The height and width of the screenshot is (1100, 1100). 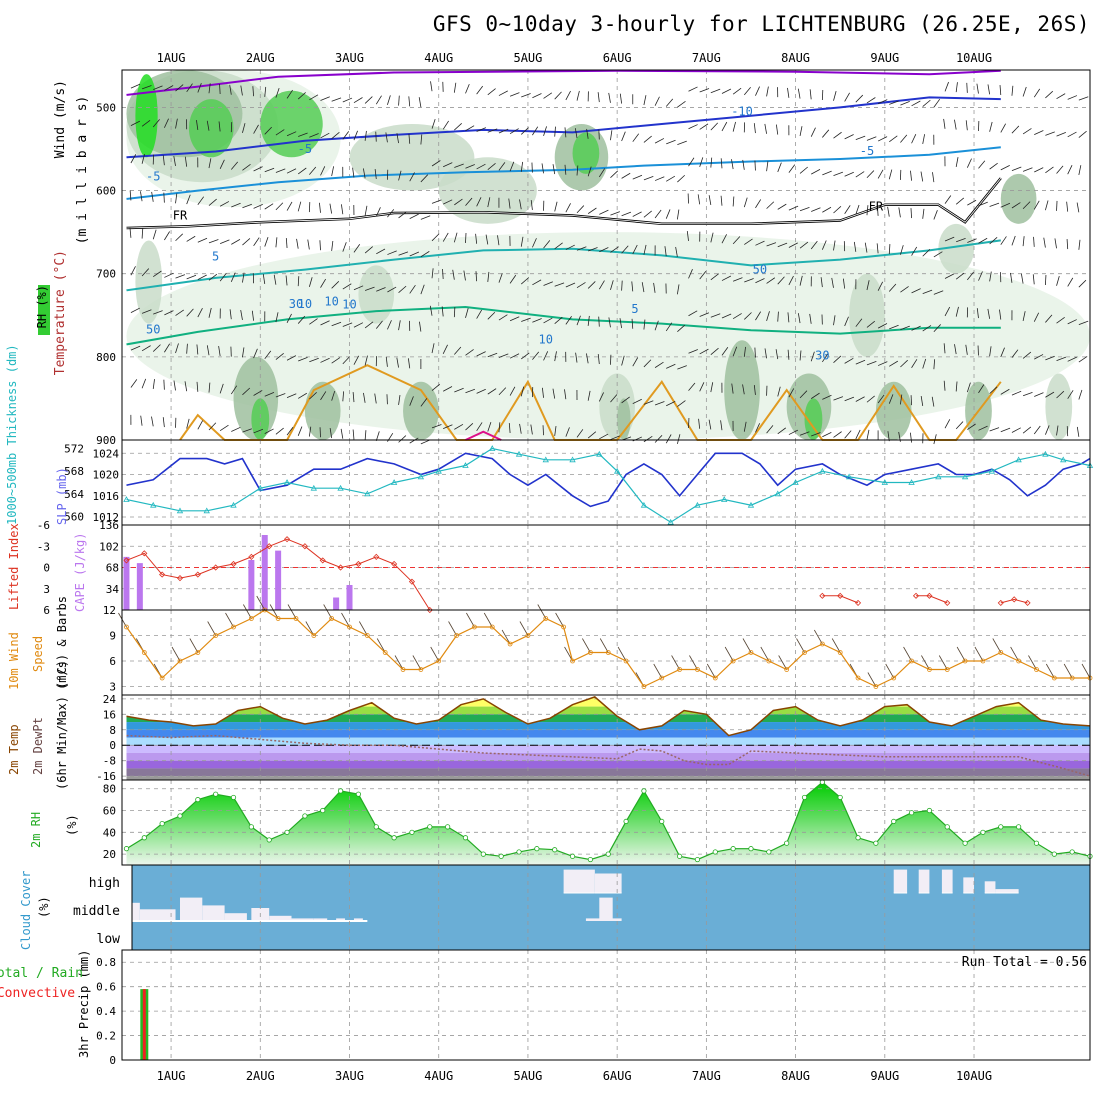 I want to click on cloud-high-block, so click(x=924, y=881).